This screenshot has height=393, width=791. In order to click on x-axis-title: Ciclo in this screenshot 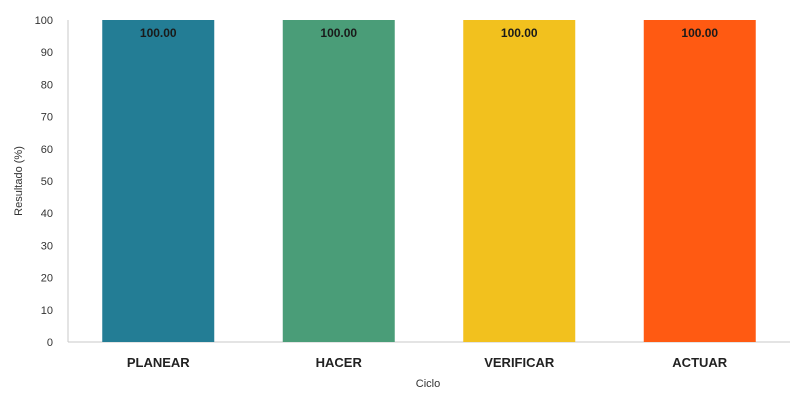, I will do `click(428, 384)`.